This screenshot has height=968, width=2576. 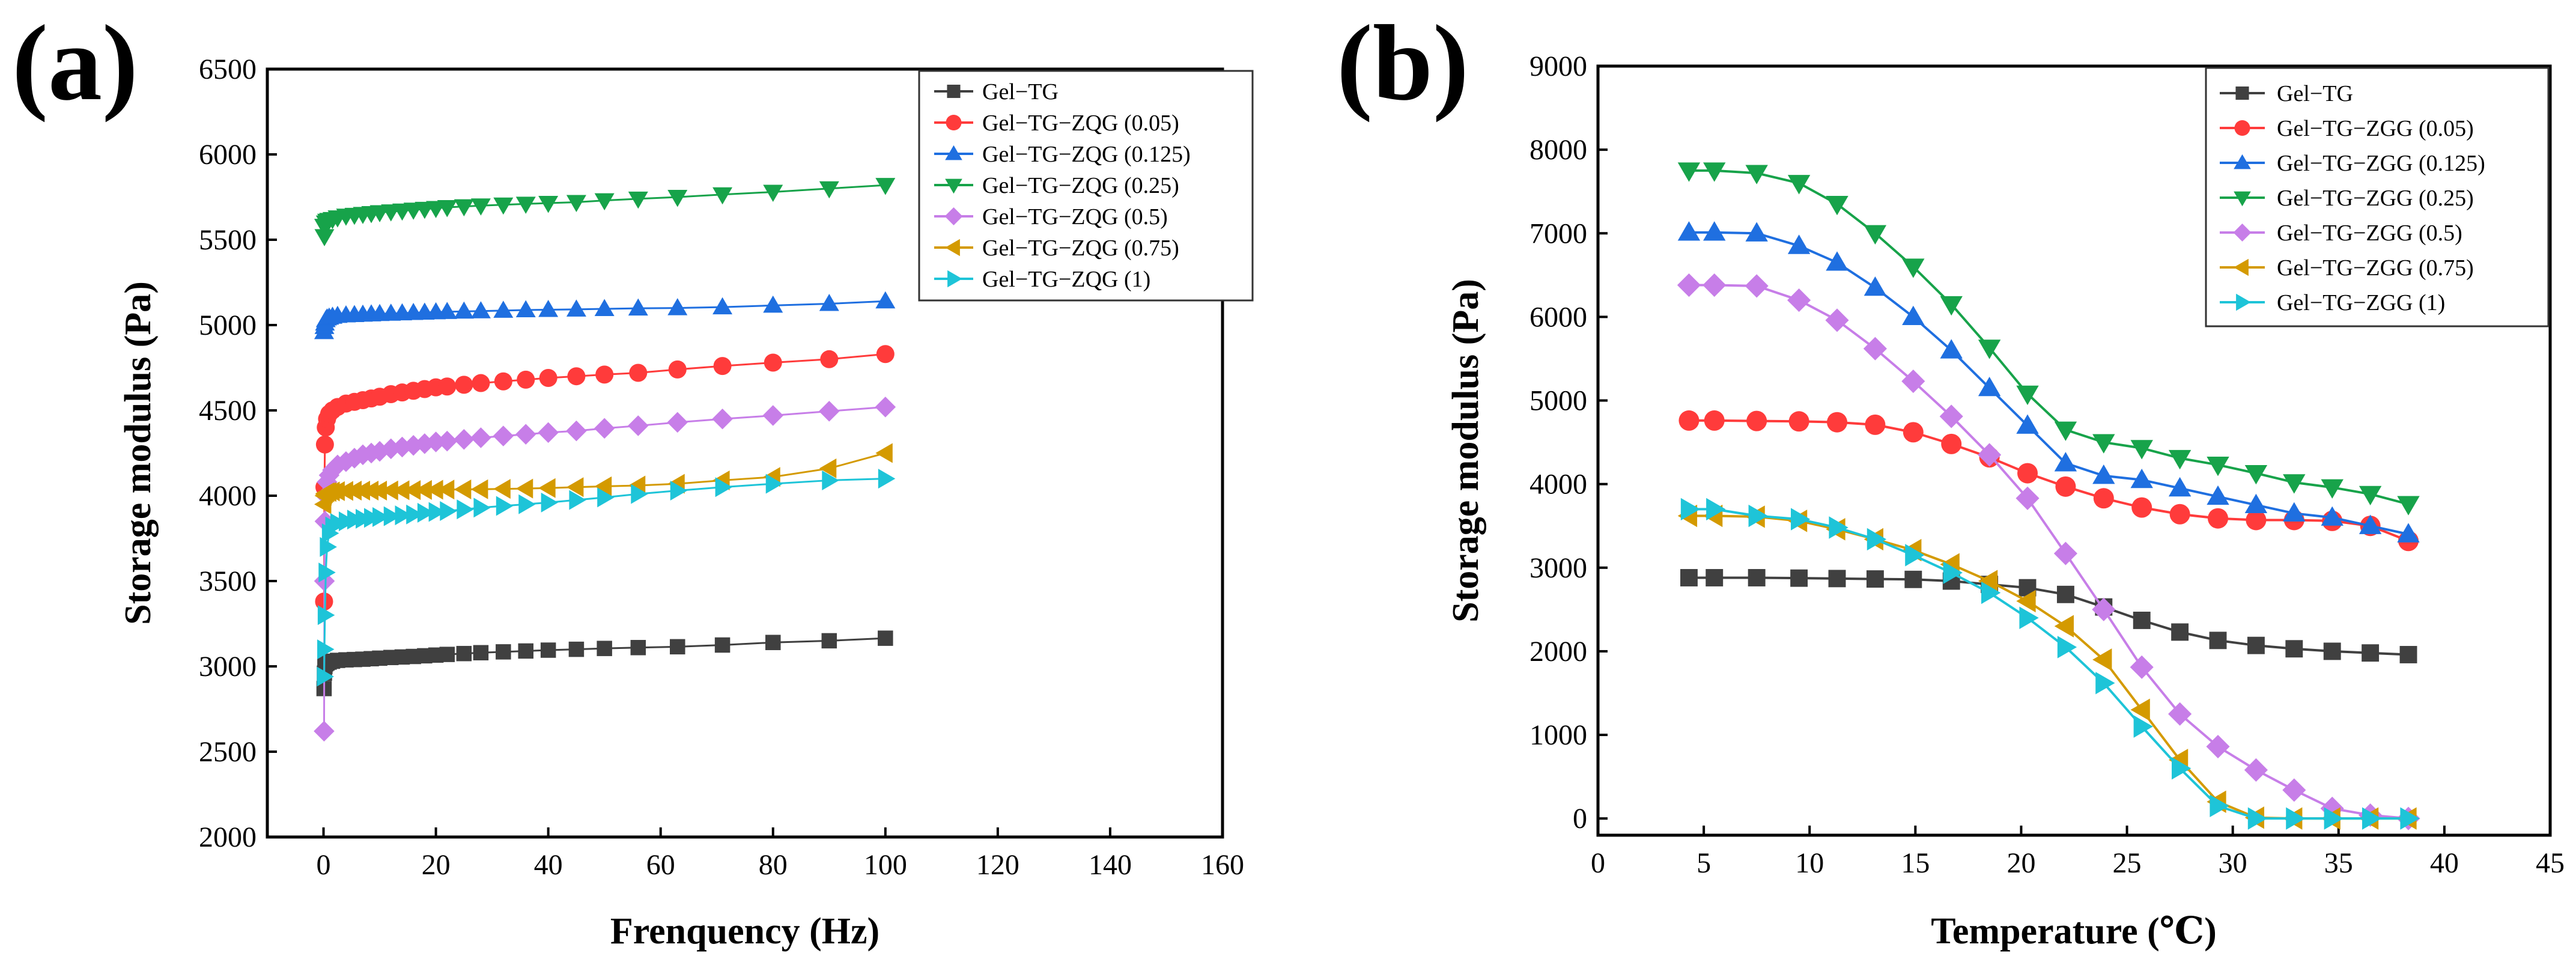 What do you see at coordinates (661, 865) in the screenshot?
I see `x-tick-label: 60` at bounding box center [661, 865].